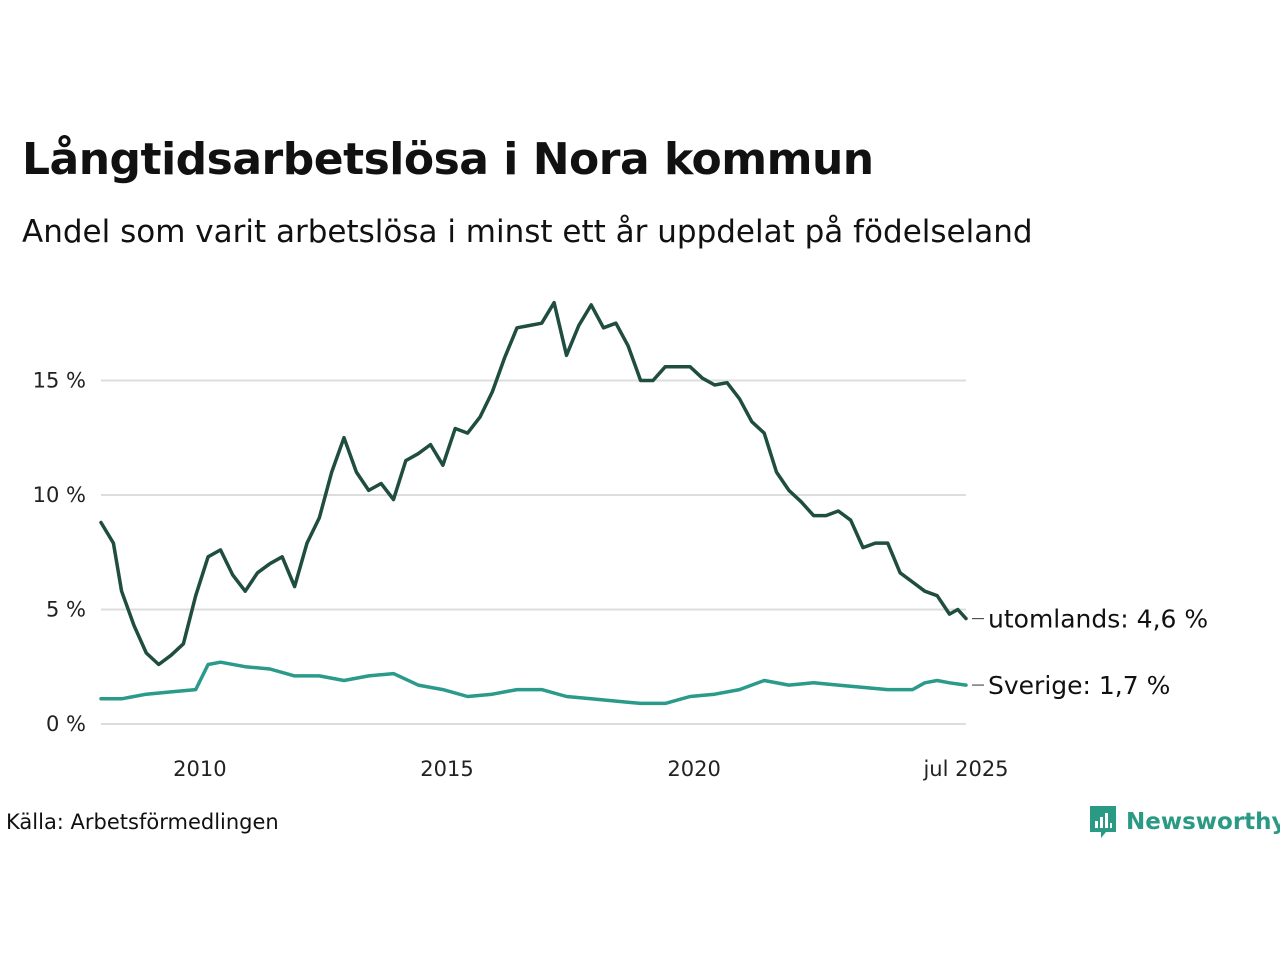  I want to click on brand-name: Newsworthy, so click(1203, 822).